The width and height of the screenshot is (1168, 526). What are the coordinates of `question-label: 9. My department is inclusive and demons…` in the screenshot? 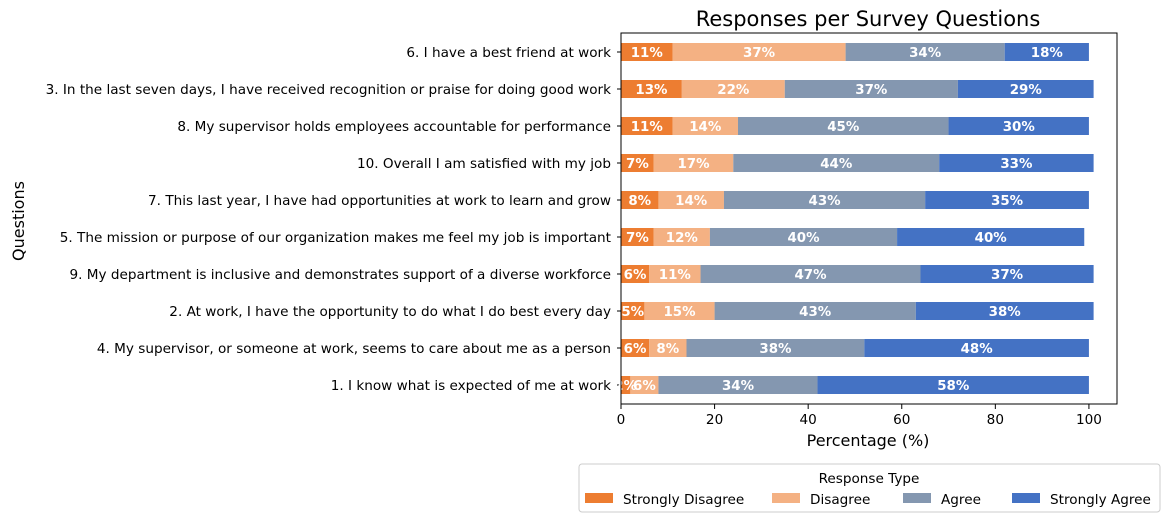 It's located at (340, 275).